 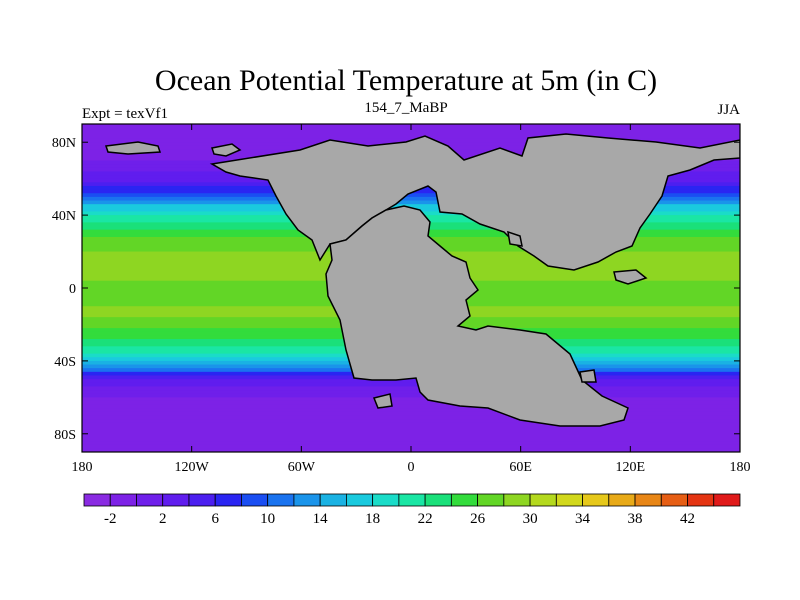 I want to click on colorbar-label: 22, so click(x=425, y=519).